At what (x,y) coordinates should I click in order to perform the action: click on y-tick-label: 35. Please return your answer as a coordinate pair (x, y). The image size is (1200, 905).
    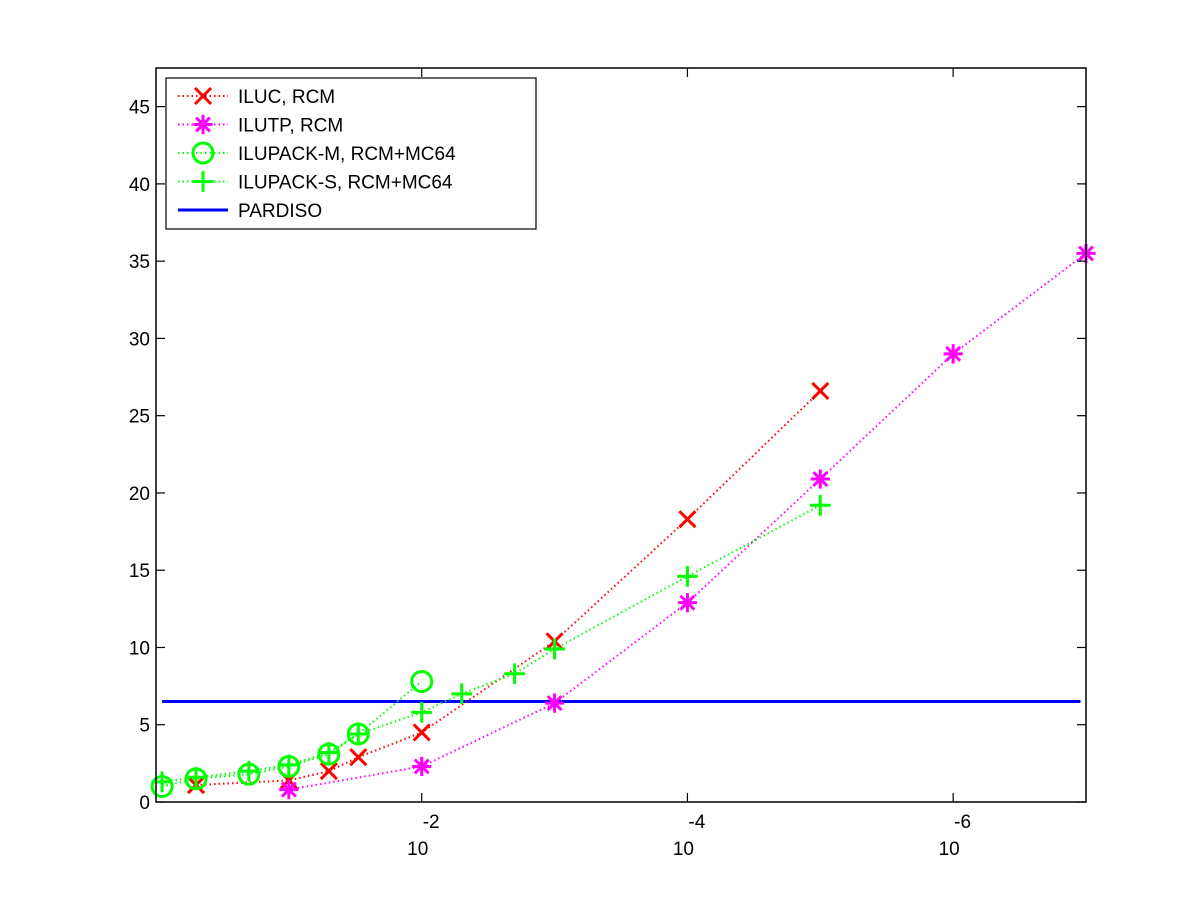
    Looking at the image, I should click on (139, 262).